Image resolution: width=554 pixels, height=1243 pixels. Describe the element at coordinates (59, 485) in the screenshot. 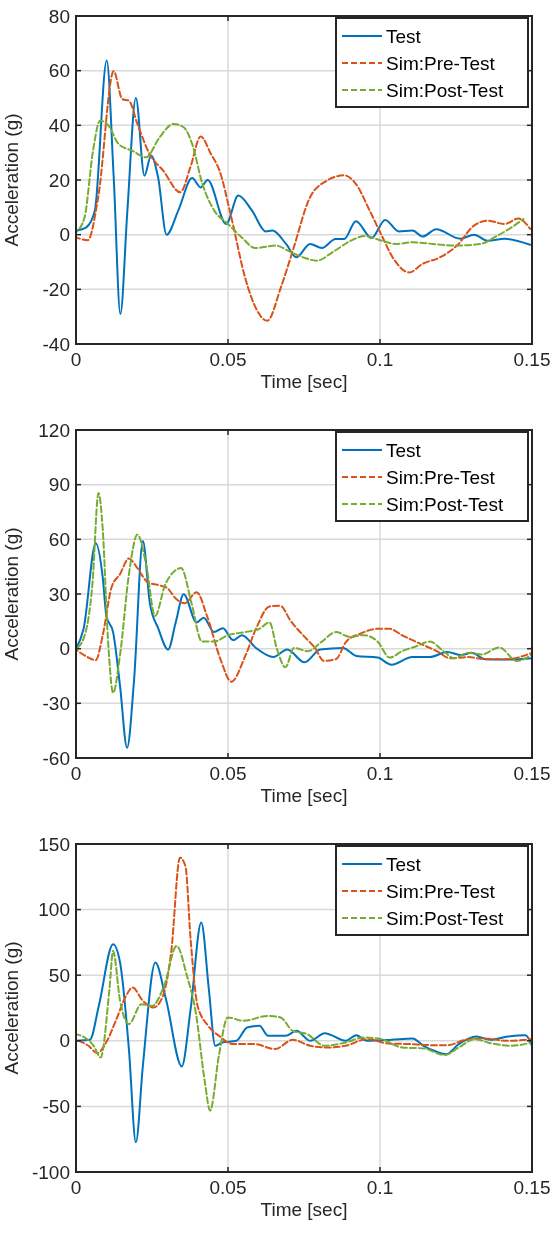

I see `y-tick-label: 90` at that location.